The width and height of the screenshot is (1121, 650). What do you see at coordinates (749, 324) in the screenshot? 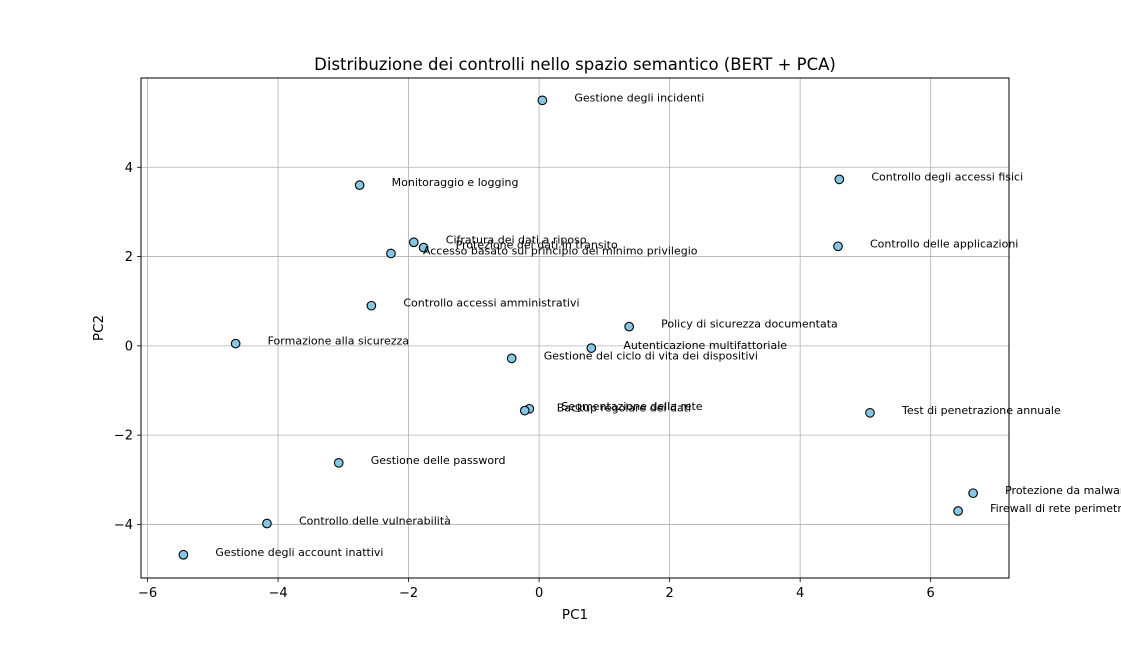
I see `point-label: Policy di sicurezza documentata` at bounding box center [749, 324].